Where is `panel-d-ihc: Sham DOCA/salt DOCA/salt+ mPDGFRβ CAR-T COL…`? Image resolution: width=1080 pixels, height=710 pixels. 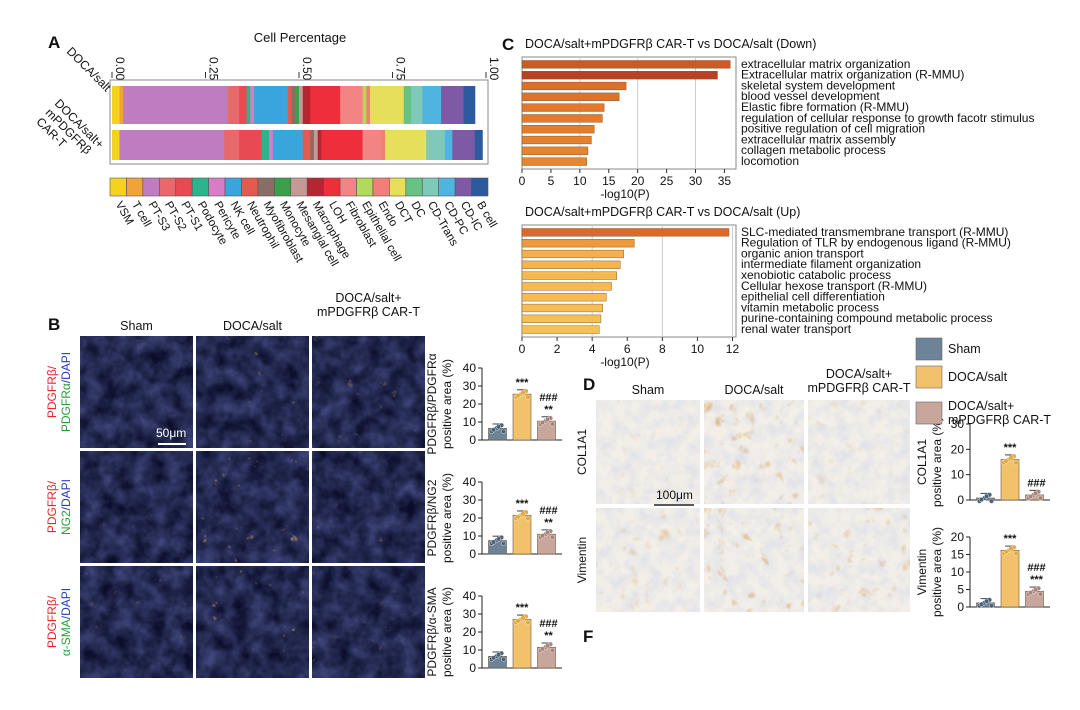
panel-d-ihc: Sham DOCA/salt DOCA/salt+ mPDGFRβ CAR-T COL… is located at coordinates (743, 489).